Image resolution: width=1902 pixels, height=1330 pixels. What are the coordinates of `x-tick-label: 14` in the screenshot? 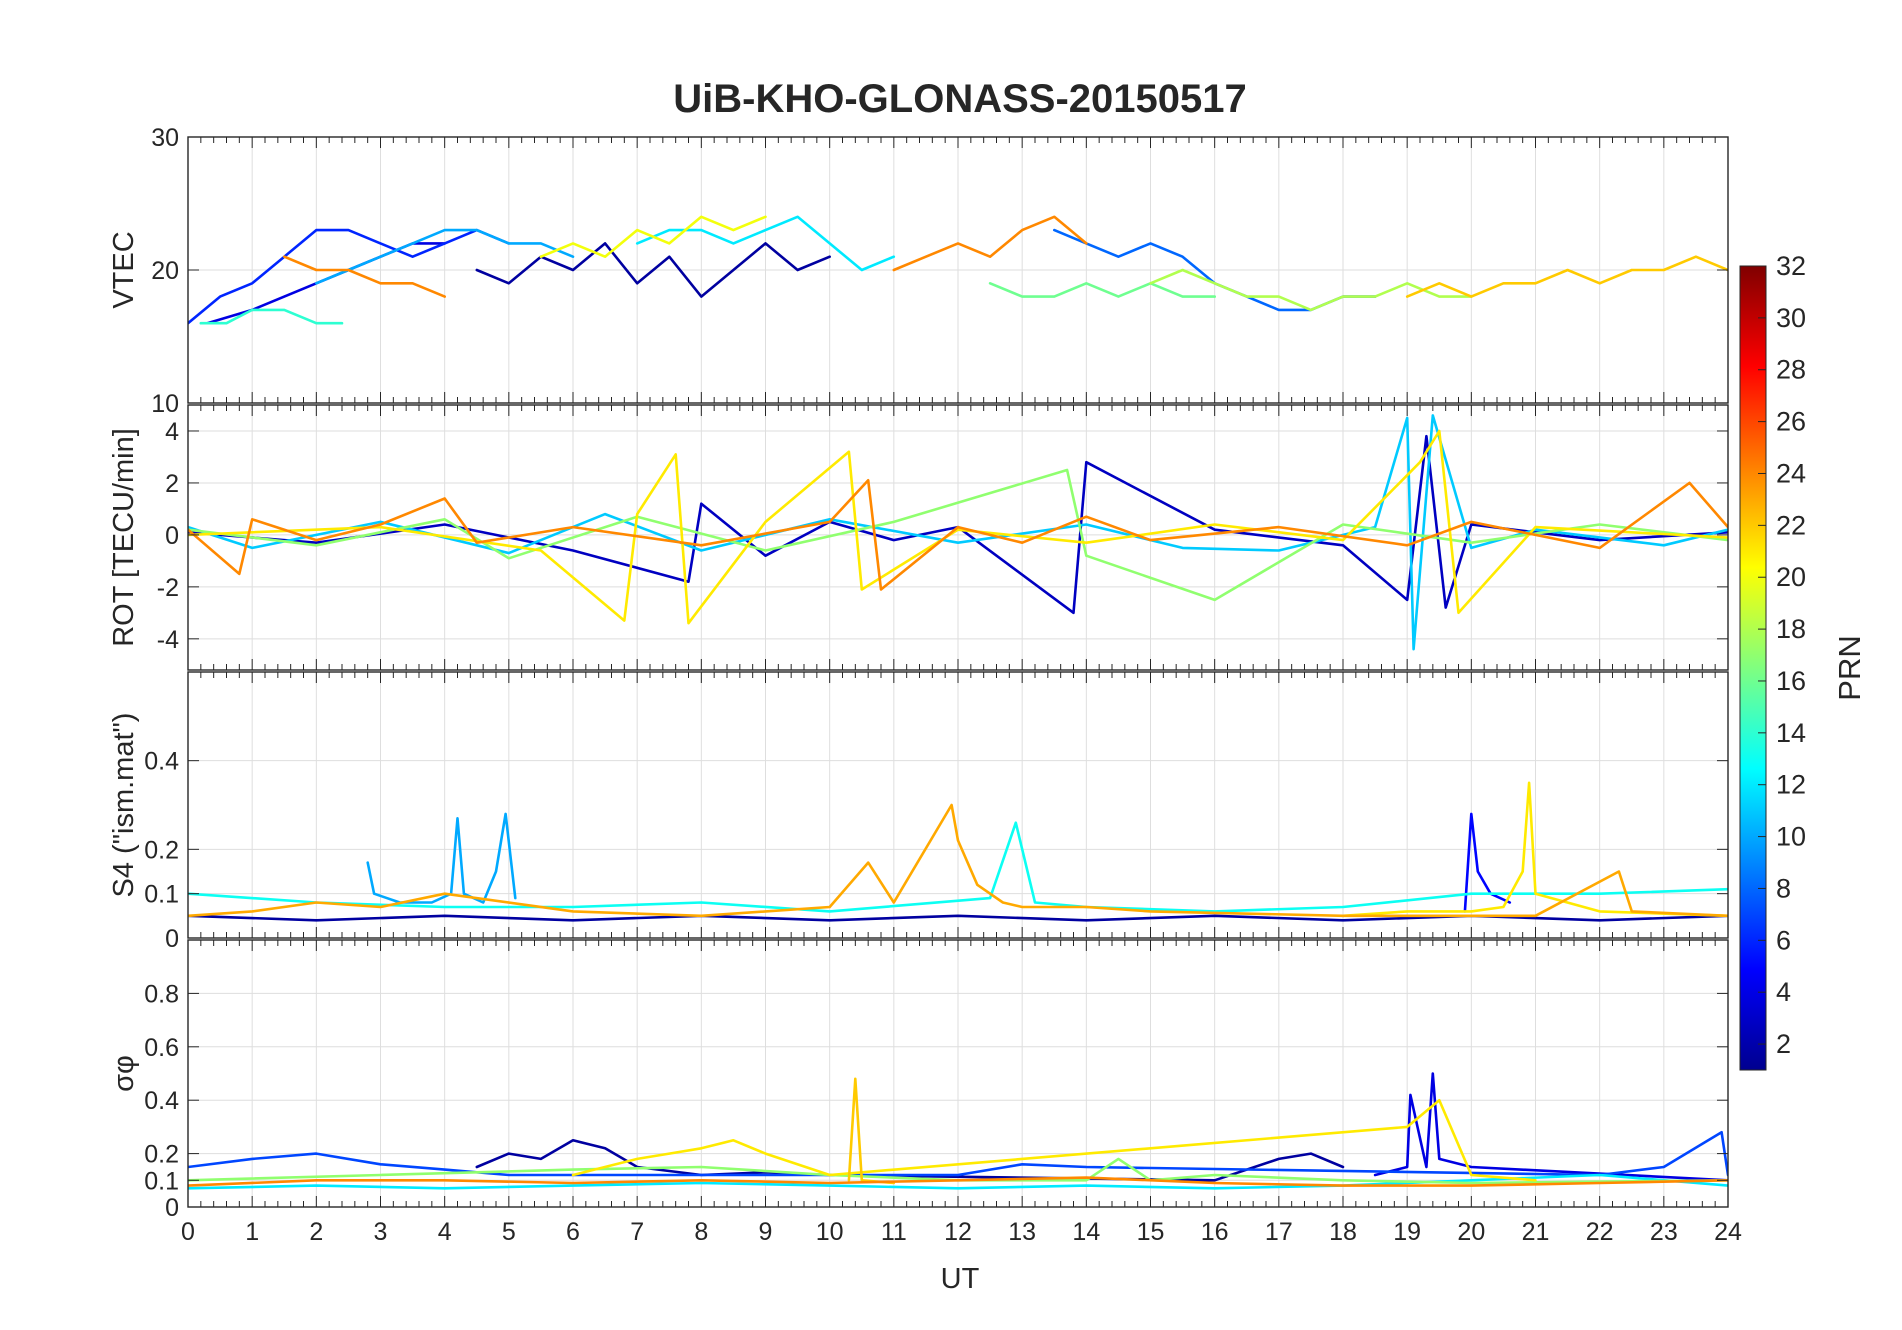 It's located at (1086, 1232).